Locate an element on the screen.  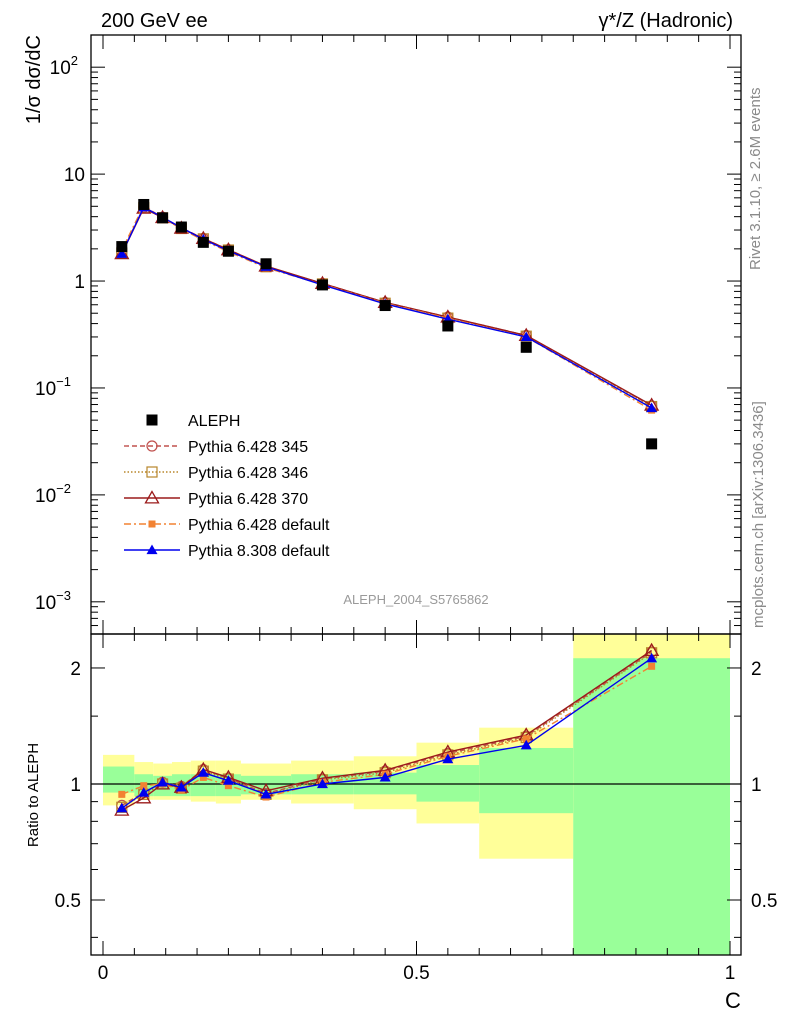
ratio-series is located at coordinates (387, 732).